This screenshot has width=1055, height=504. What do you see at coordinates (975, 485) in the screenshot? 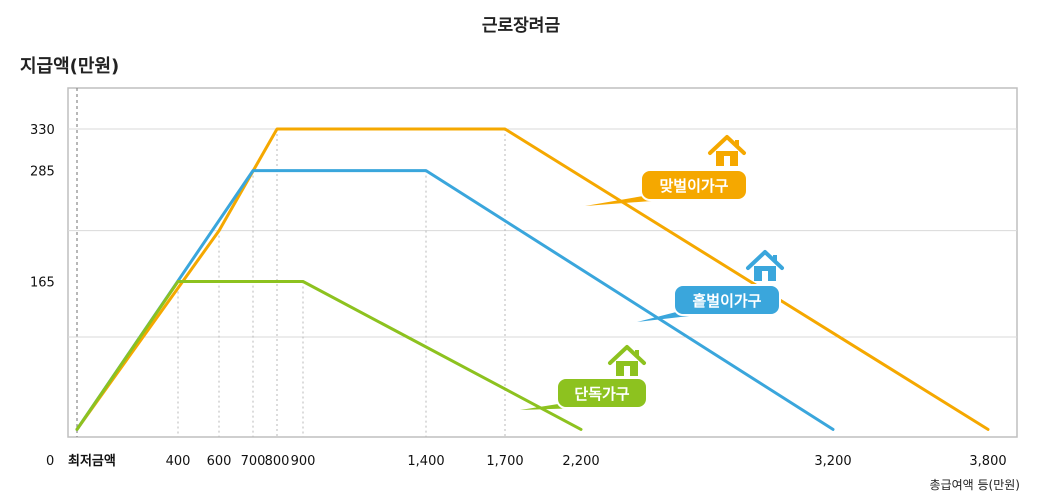
I see `x-axis-label: 총급여액 등(만원)` at bounding box center [975, 485].